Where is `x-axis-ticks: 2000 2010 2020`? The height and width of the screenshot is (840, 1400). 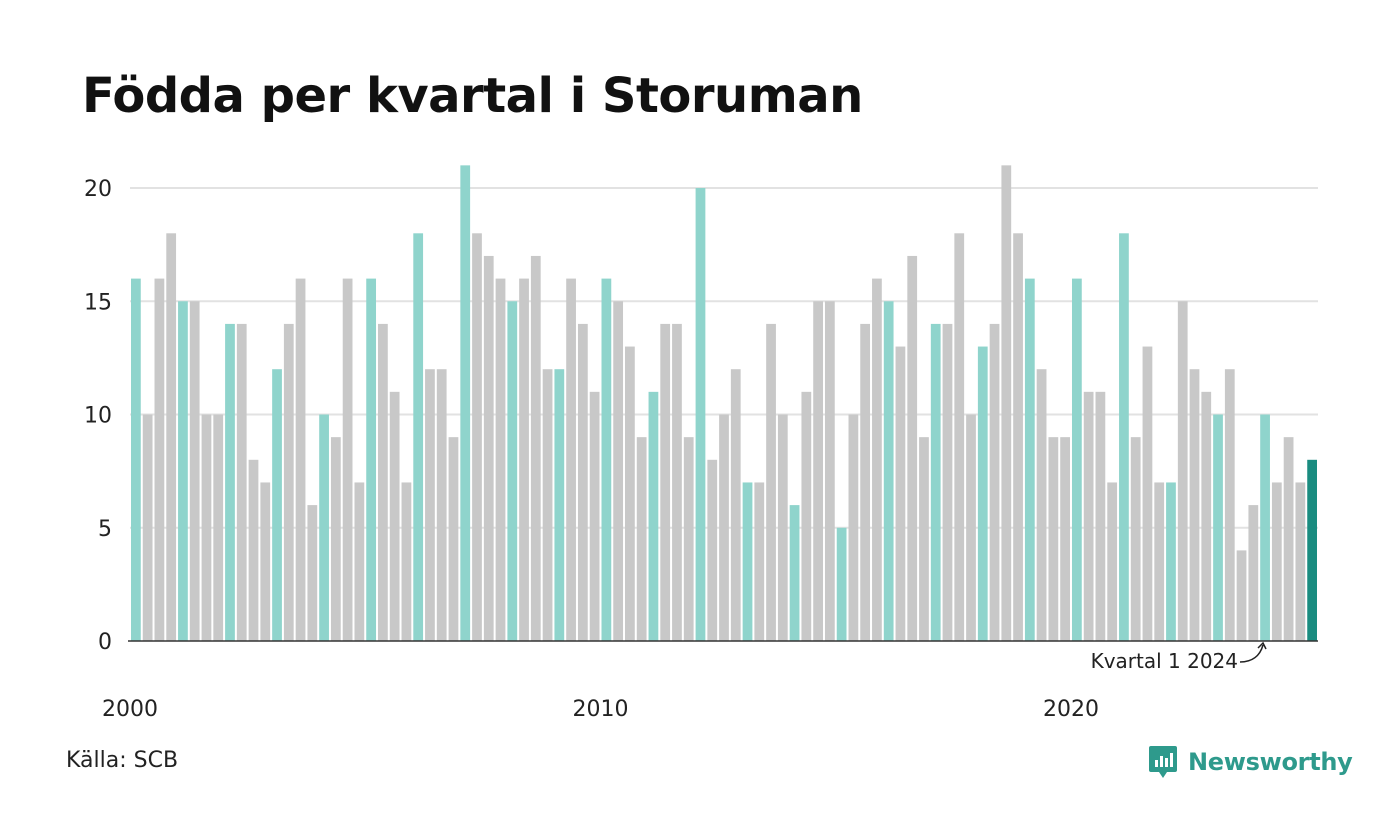 x-axis-ticks: 2000 2010 2020 is located at coordinates (600, 709).